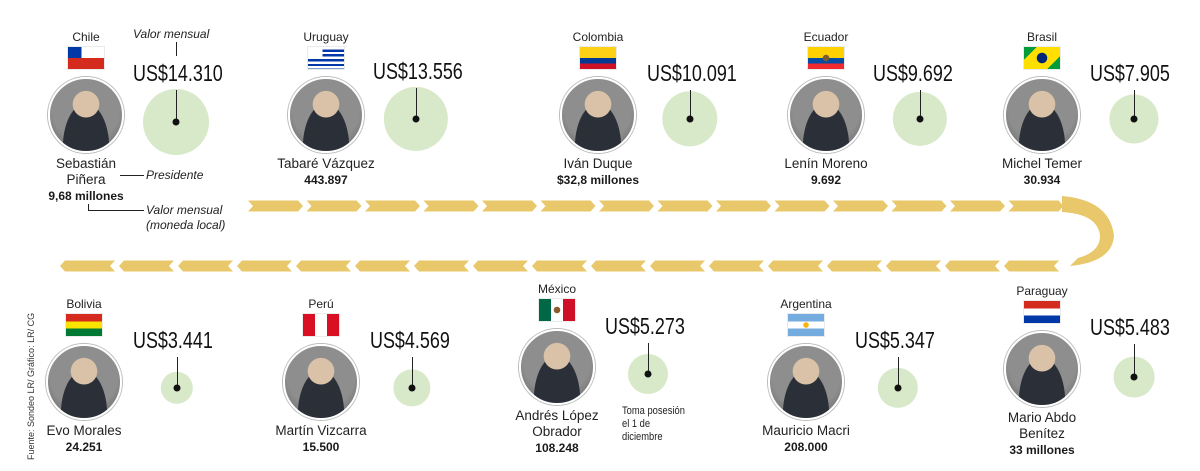  What do you see at coordinates (326, 180) in the screenshot?
I see `local-monthly-value: 443.897` at bounding box center [326, 180].